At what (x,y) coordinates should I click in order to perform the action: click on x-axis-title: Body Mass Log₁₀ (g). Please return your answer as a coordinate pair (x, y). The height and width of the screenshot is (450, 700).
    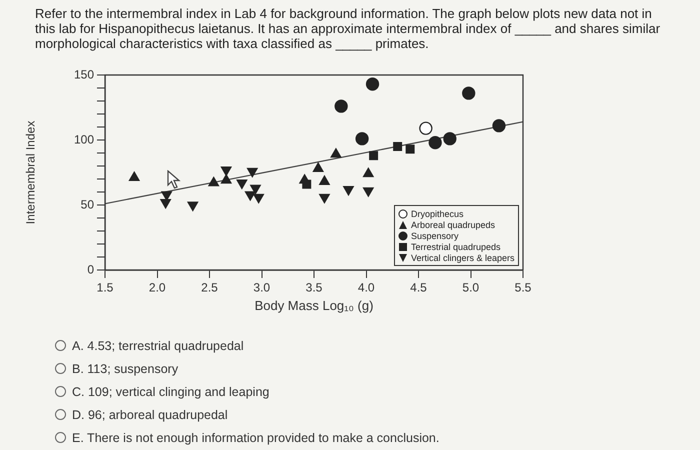
    Looking at the image, I should click on (314, 305).